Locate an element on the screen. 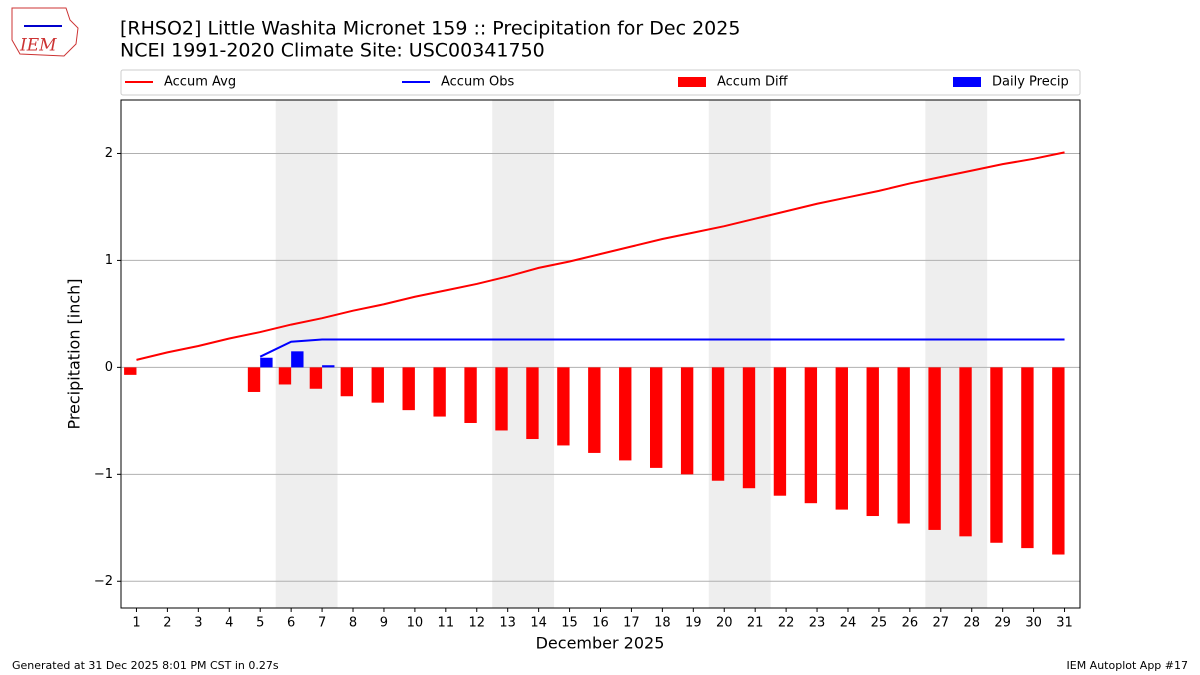 The width and height of the screenshot is (1200, 675). x-tick-label: 17 is located at coordinates (631, 623).